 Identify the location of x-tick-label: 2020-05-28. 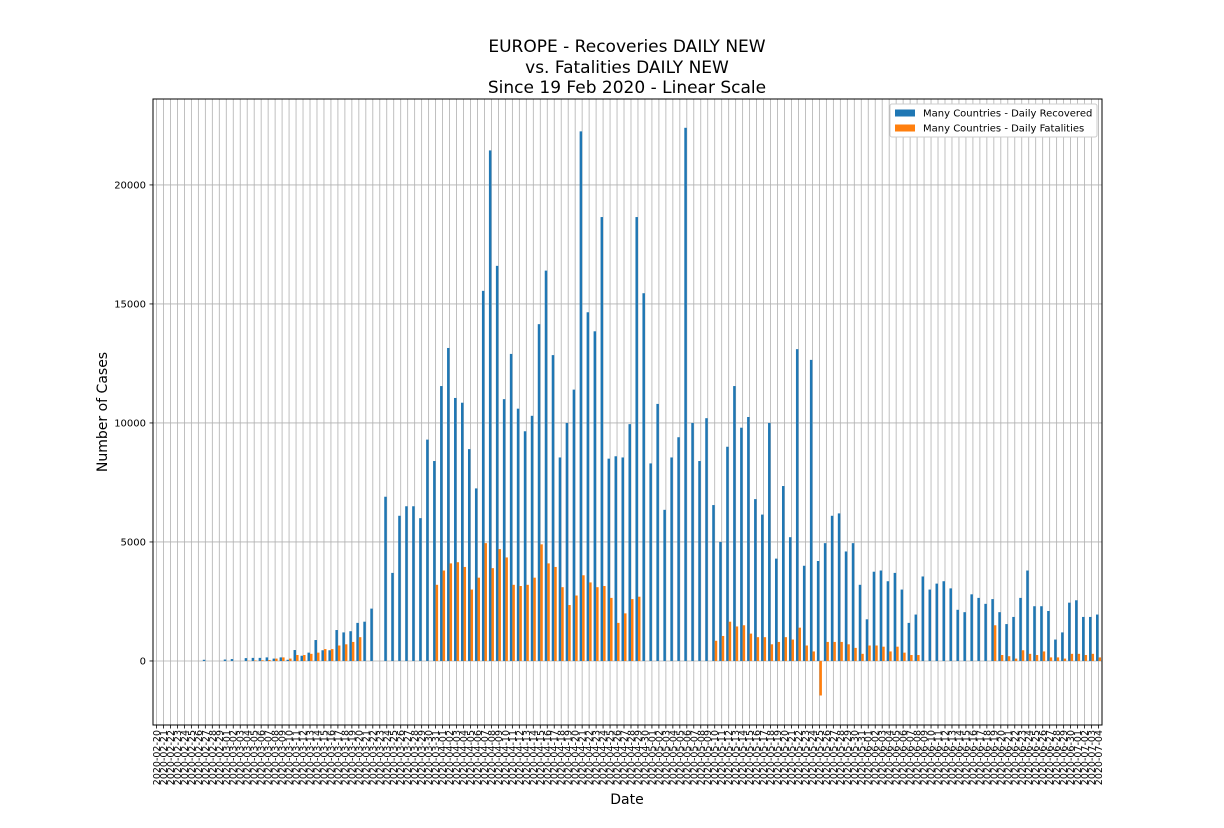
(841, 757).